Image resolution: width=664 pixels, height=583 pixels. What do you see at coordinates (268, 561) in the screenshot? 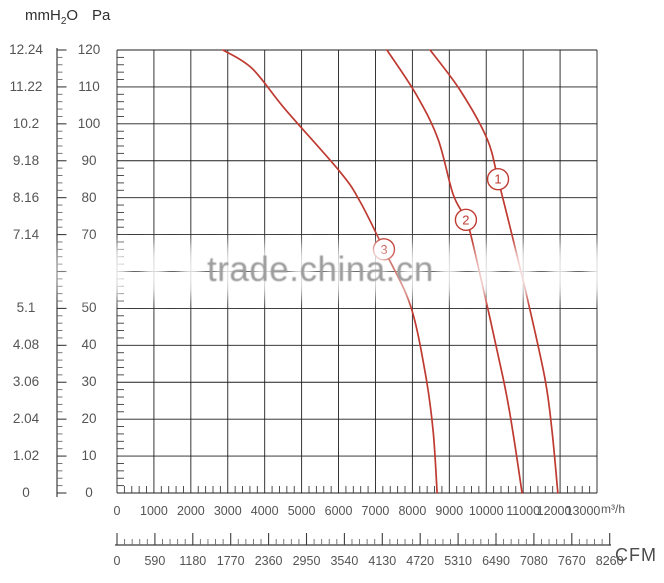
I see `flow-cfm-tick-label: 2360` at bounding box center [268, 561].